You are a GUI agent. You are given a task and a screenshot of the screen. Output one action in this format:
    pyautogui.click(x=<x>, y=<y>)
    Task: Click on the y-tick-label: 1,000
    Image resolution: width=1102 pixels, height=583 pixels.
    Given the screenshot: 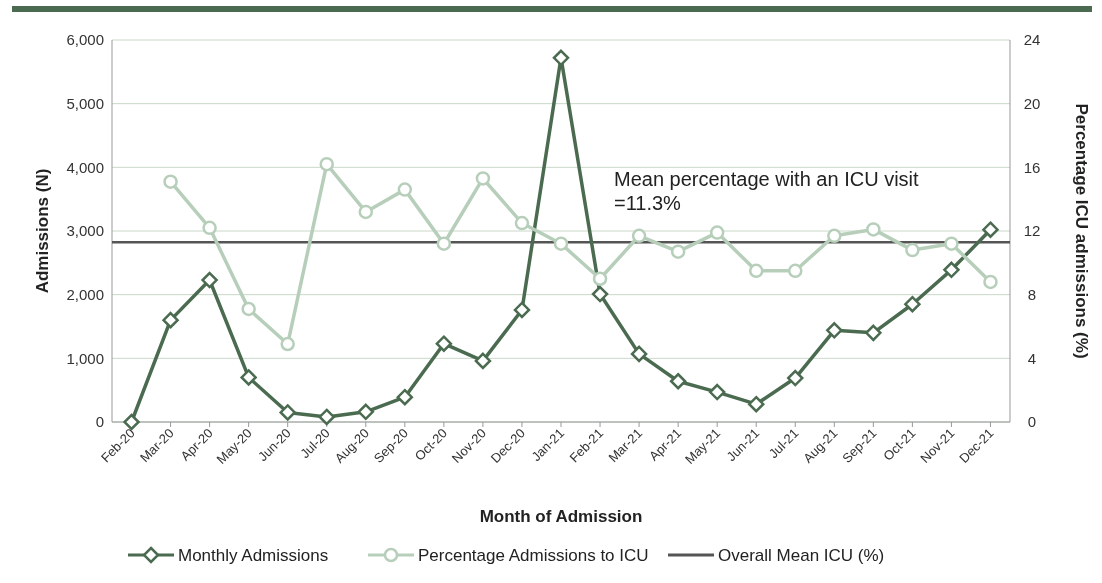 What is the action you would take?
    pyautogui.click(x=85, y=358)
    